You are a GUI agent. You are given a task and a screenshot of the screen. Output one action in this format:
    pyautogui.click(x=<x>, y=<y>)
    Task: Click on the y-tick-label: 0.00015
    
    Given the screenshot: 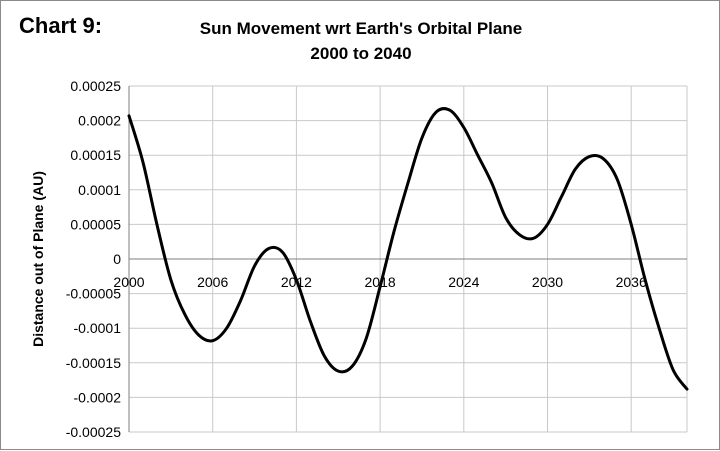 What is the action you would take?
    pyautogui.click(x=95, y=155)
    